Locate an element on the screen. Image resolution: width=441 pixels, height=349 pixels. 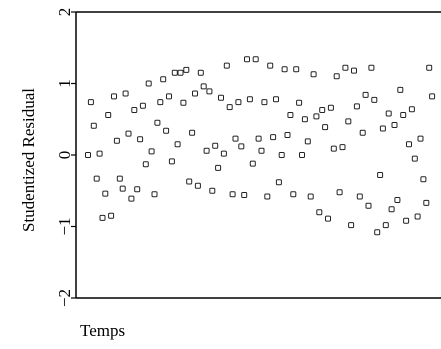
y-axis-label: Studentized Residual is located at coordinates (28, 160).